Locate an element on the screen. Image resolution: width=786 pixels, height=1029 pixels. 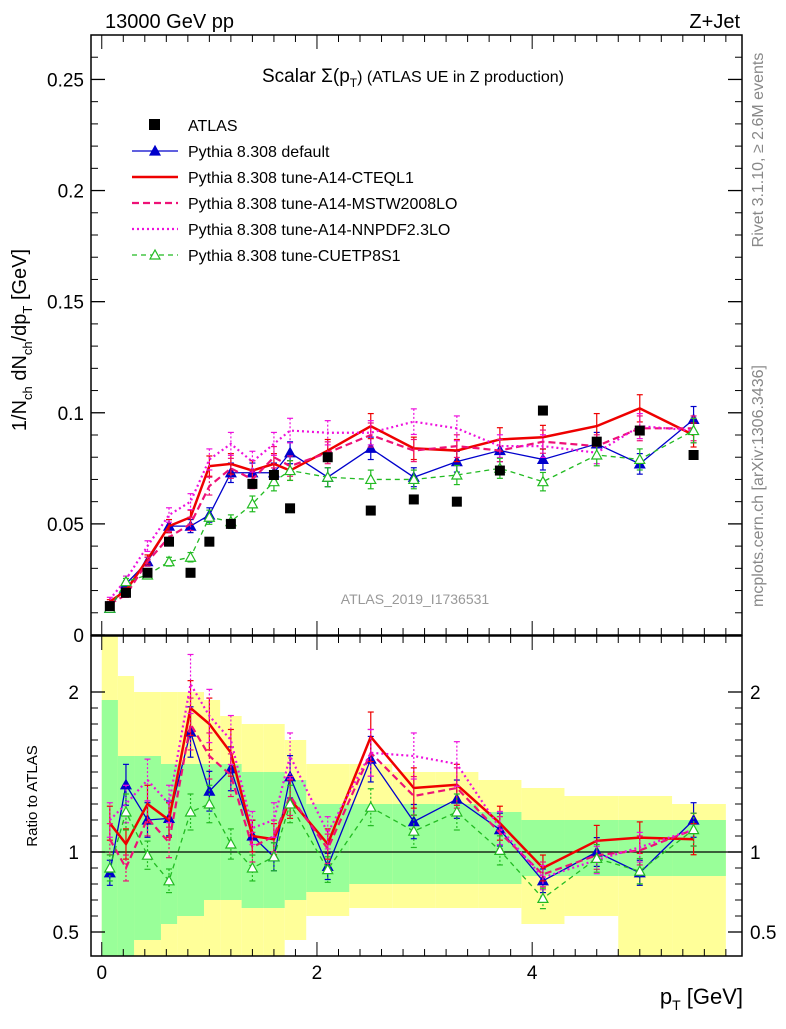
x-tick-label: 2 is located at coordinates (317, 973).